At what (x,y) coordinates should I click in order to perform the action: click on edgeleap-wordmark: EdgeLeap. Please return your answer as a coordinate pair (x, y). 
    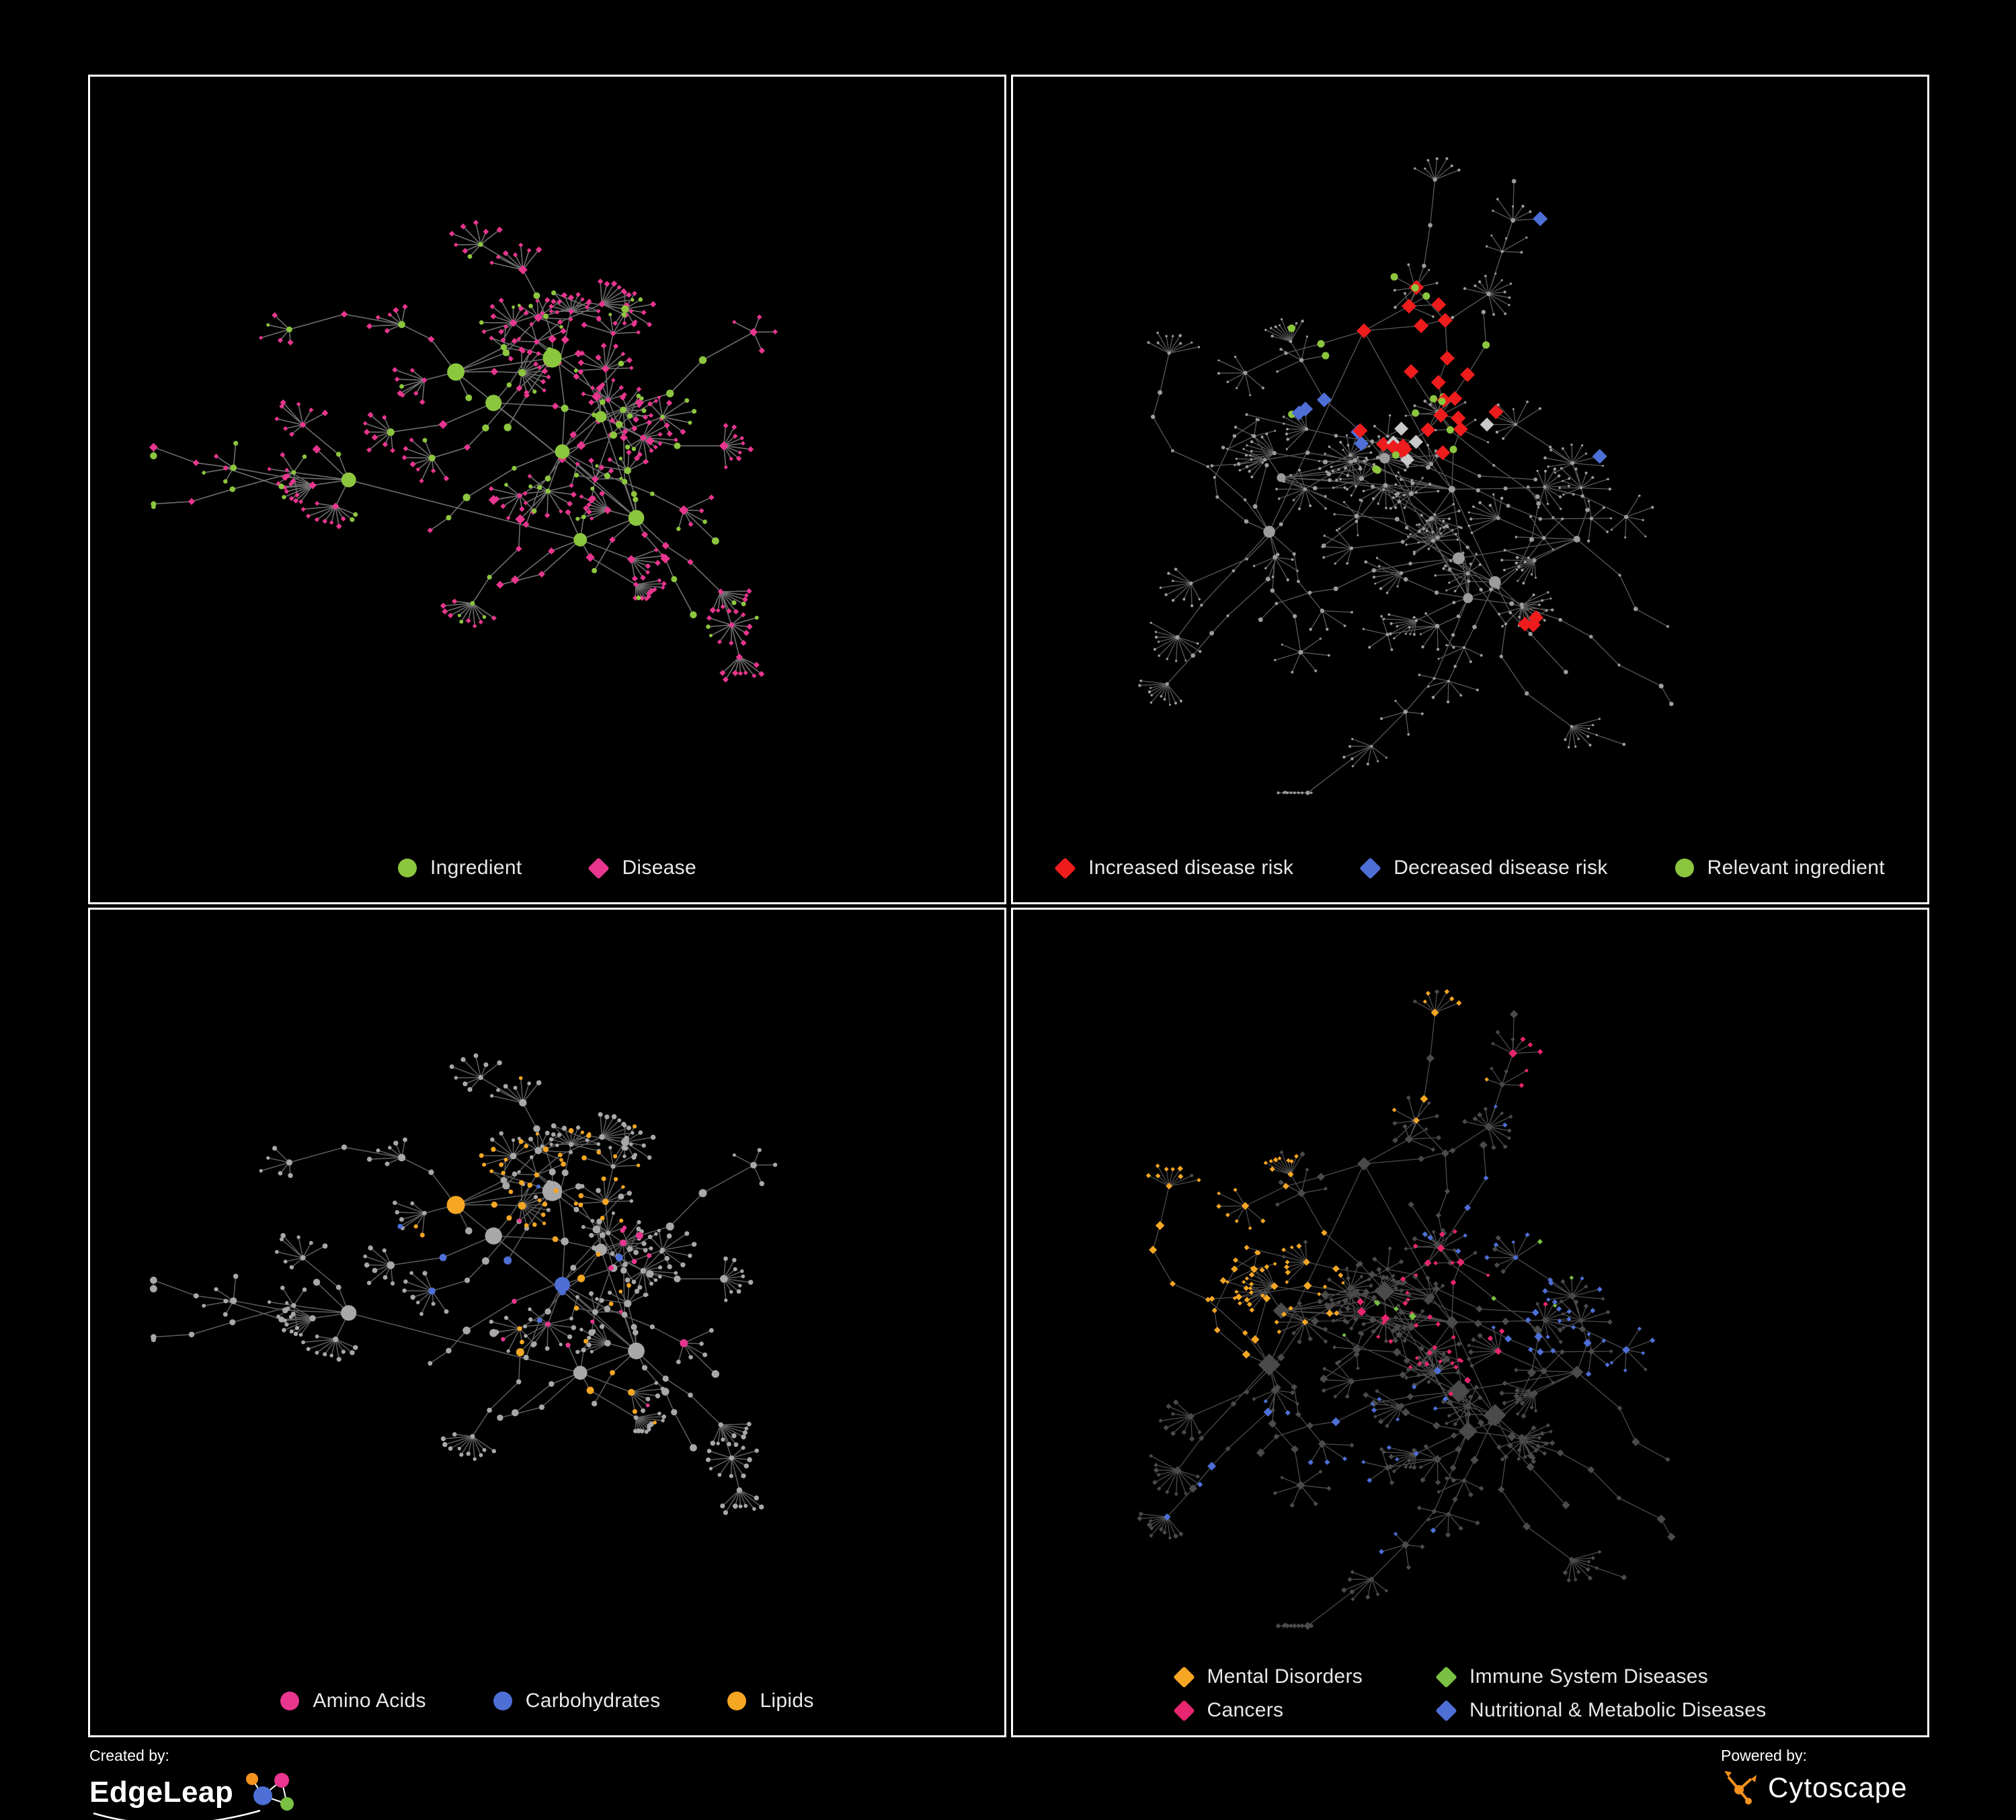
    Looking at the image, I should click on (161, 1792).